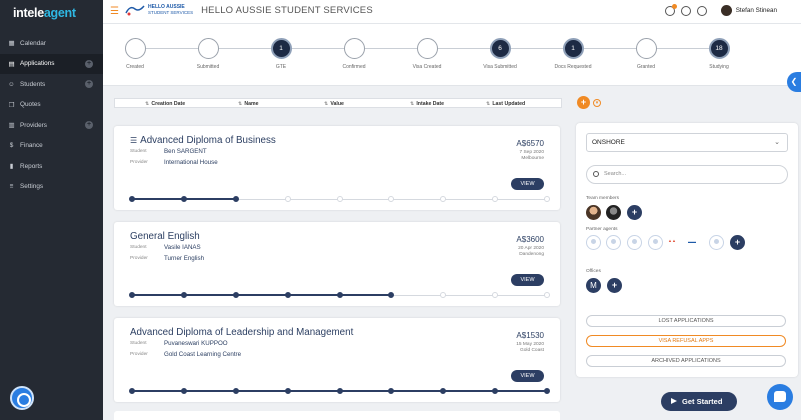  Describe the element at coordinates (531, 248) in the screenshot. I see `application-date: 20 Apr 2020` at that location.